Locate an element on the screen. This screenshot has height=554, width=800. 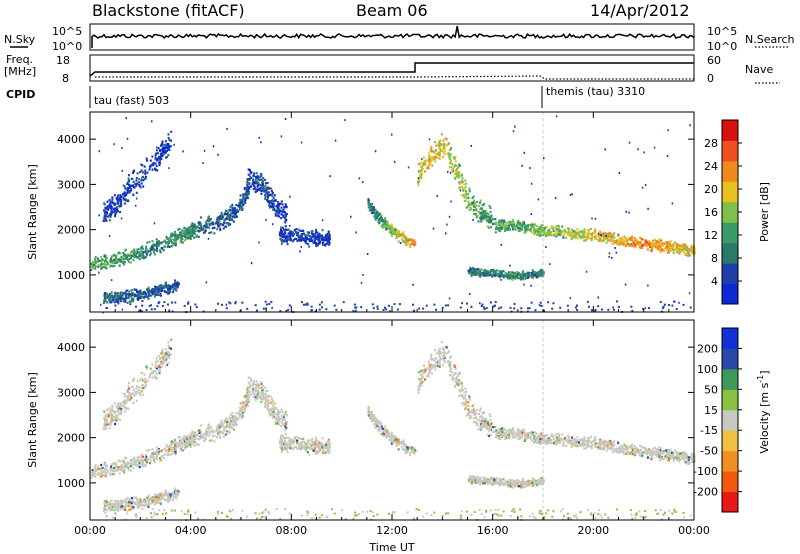
colorbar-tick-label: 24 is located at coordinates (711, 166).